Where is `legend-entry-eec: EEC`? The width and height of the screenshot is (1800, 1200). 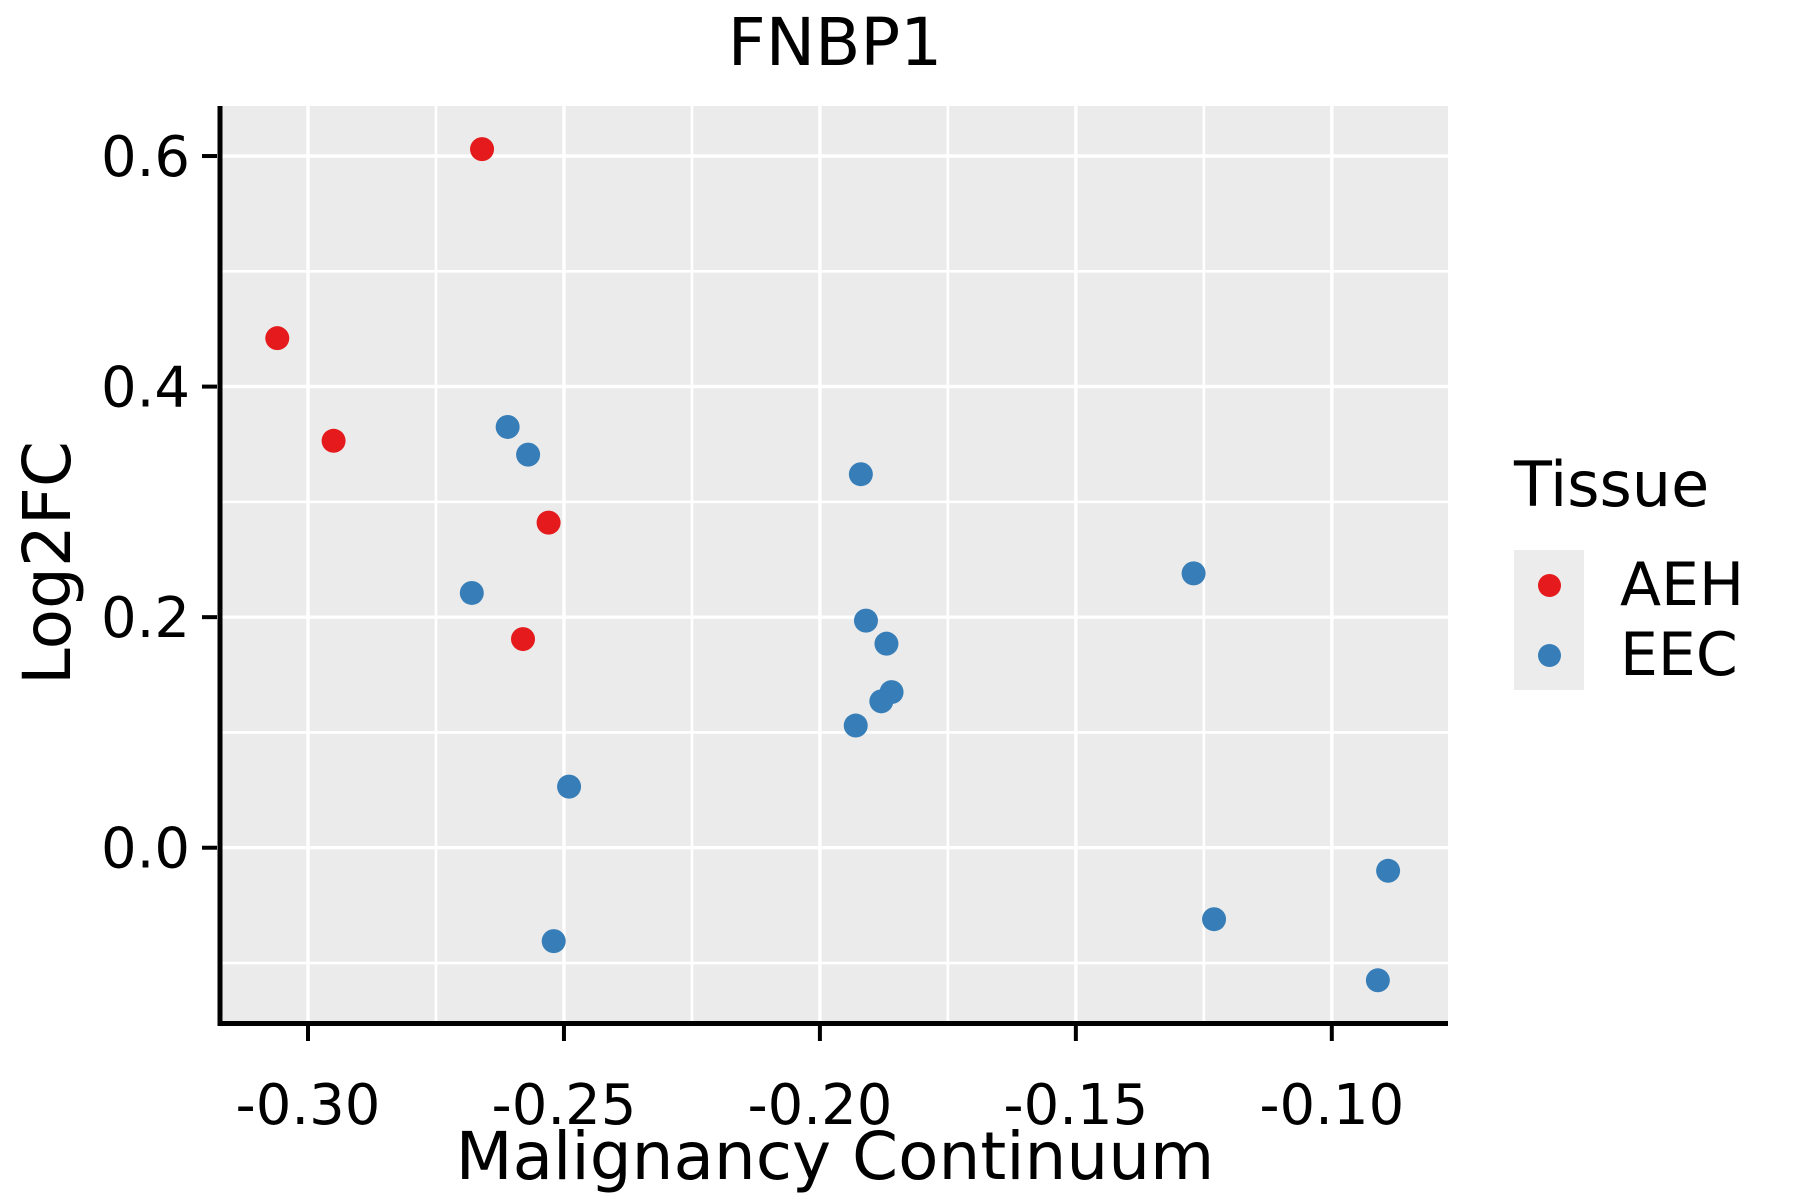 legend-entry-eec: EEC is located at coordinates (1629, 655).